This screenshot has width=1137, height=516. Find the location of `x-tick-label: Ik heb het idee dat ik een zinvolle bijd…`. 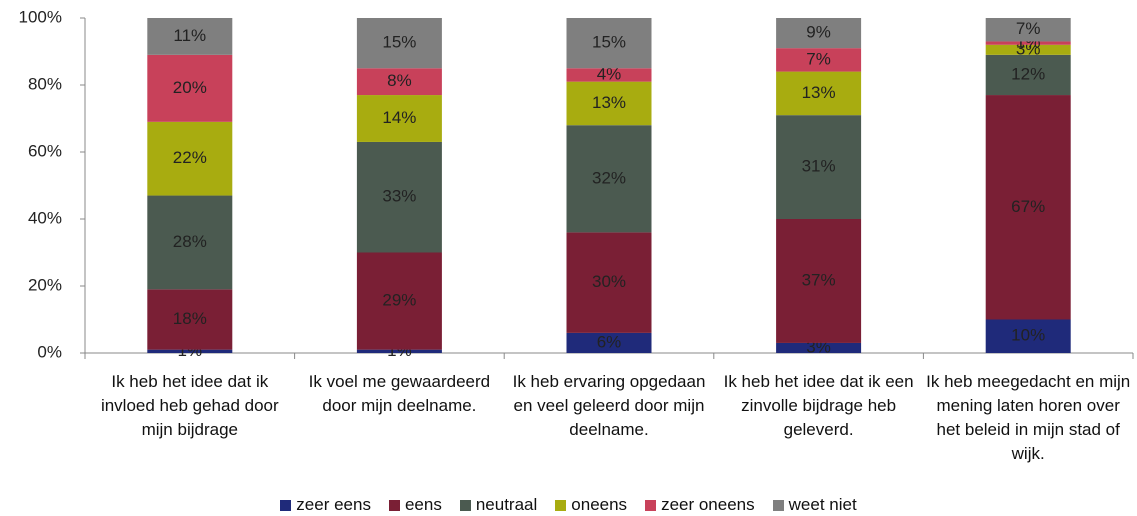

x-tick-label: Ik heb het idee dat ik een zinvolle bijd… is located at coordinates (818, 405).